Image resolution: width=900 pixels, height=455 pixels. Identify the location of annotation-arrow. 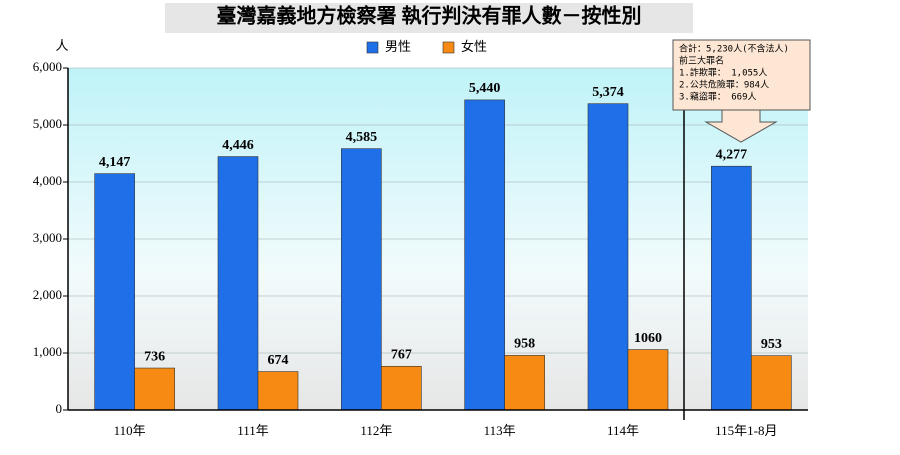
(741, 126).